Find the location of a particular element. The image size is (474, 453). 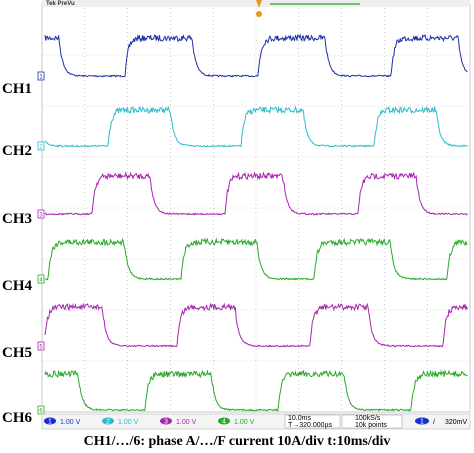

channel-marker-text: 3 is located at coordinates (41, 216).